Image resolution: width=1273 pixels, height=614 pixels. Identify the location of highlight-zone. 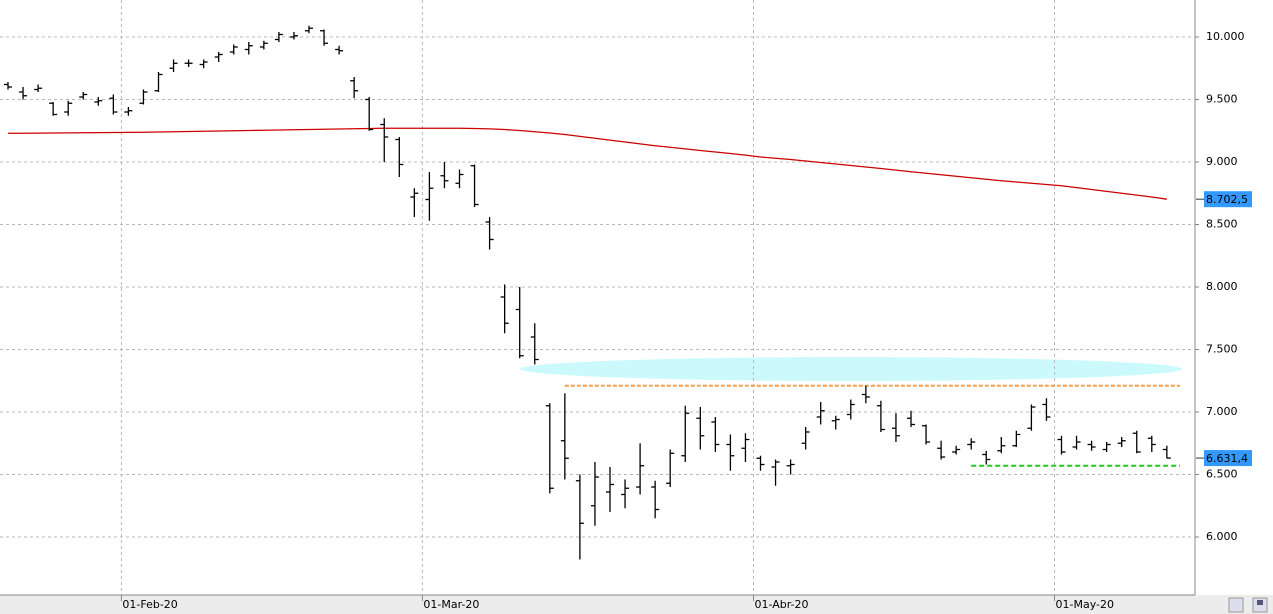
(851, 369).